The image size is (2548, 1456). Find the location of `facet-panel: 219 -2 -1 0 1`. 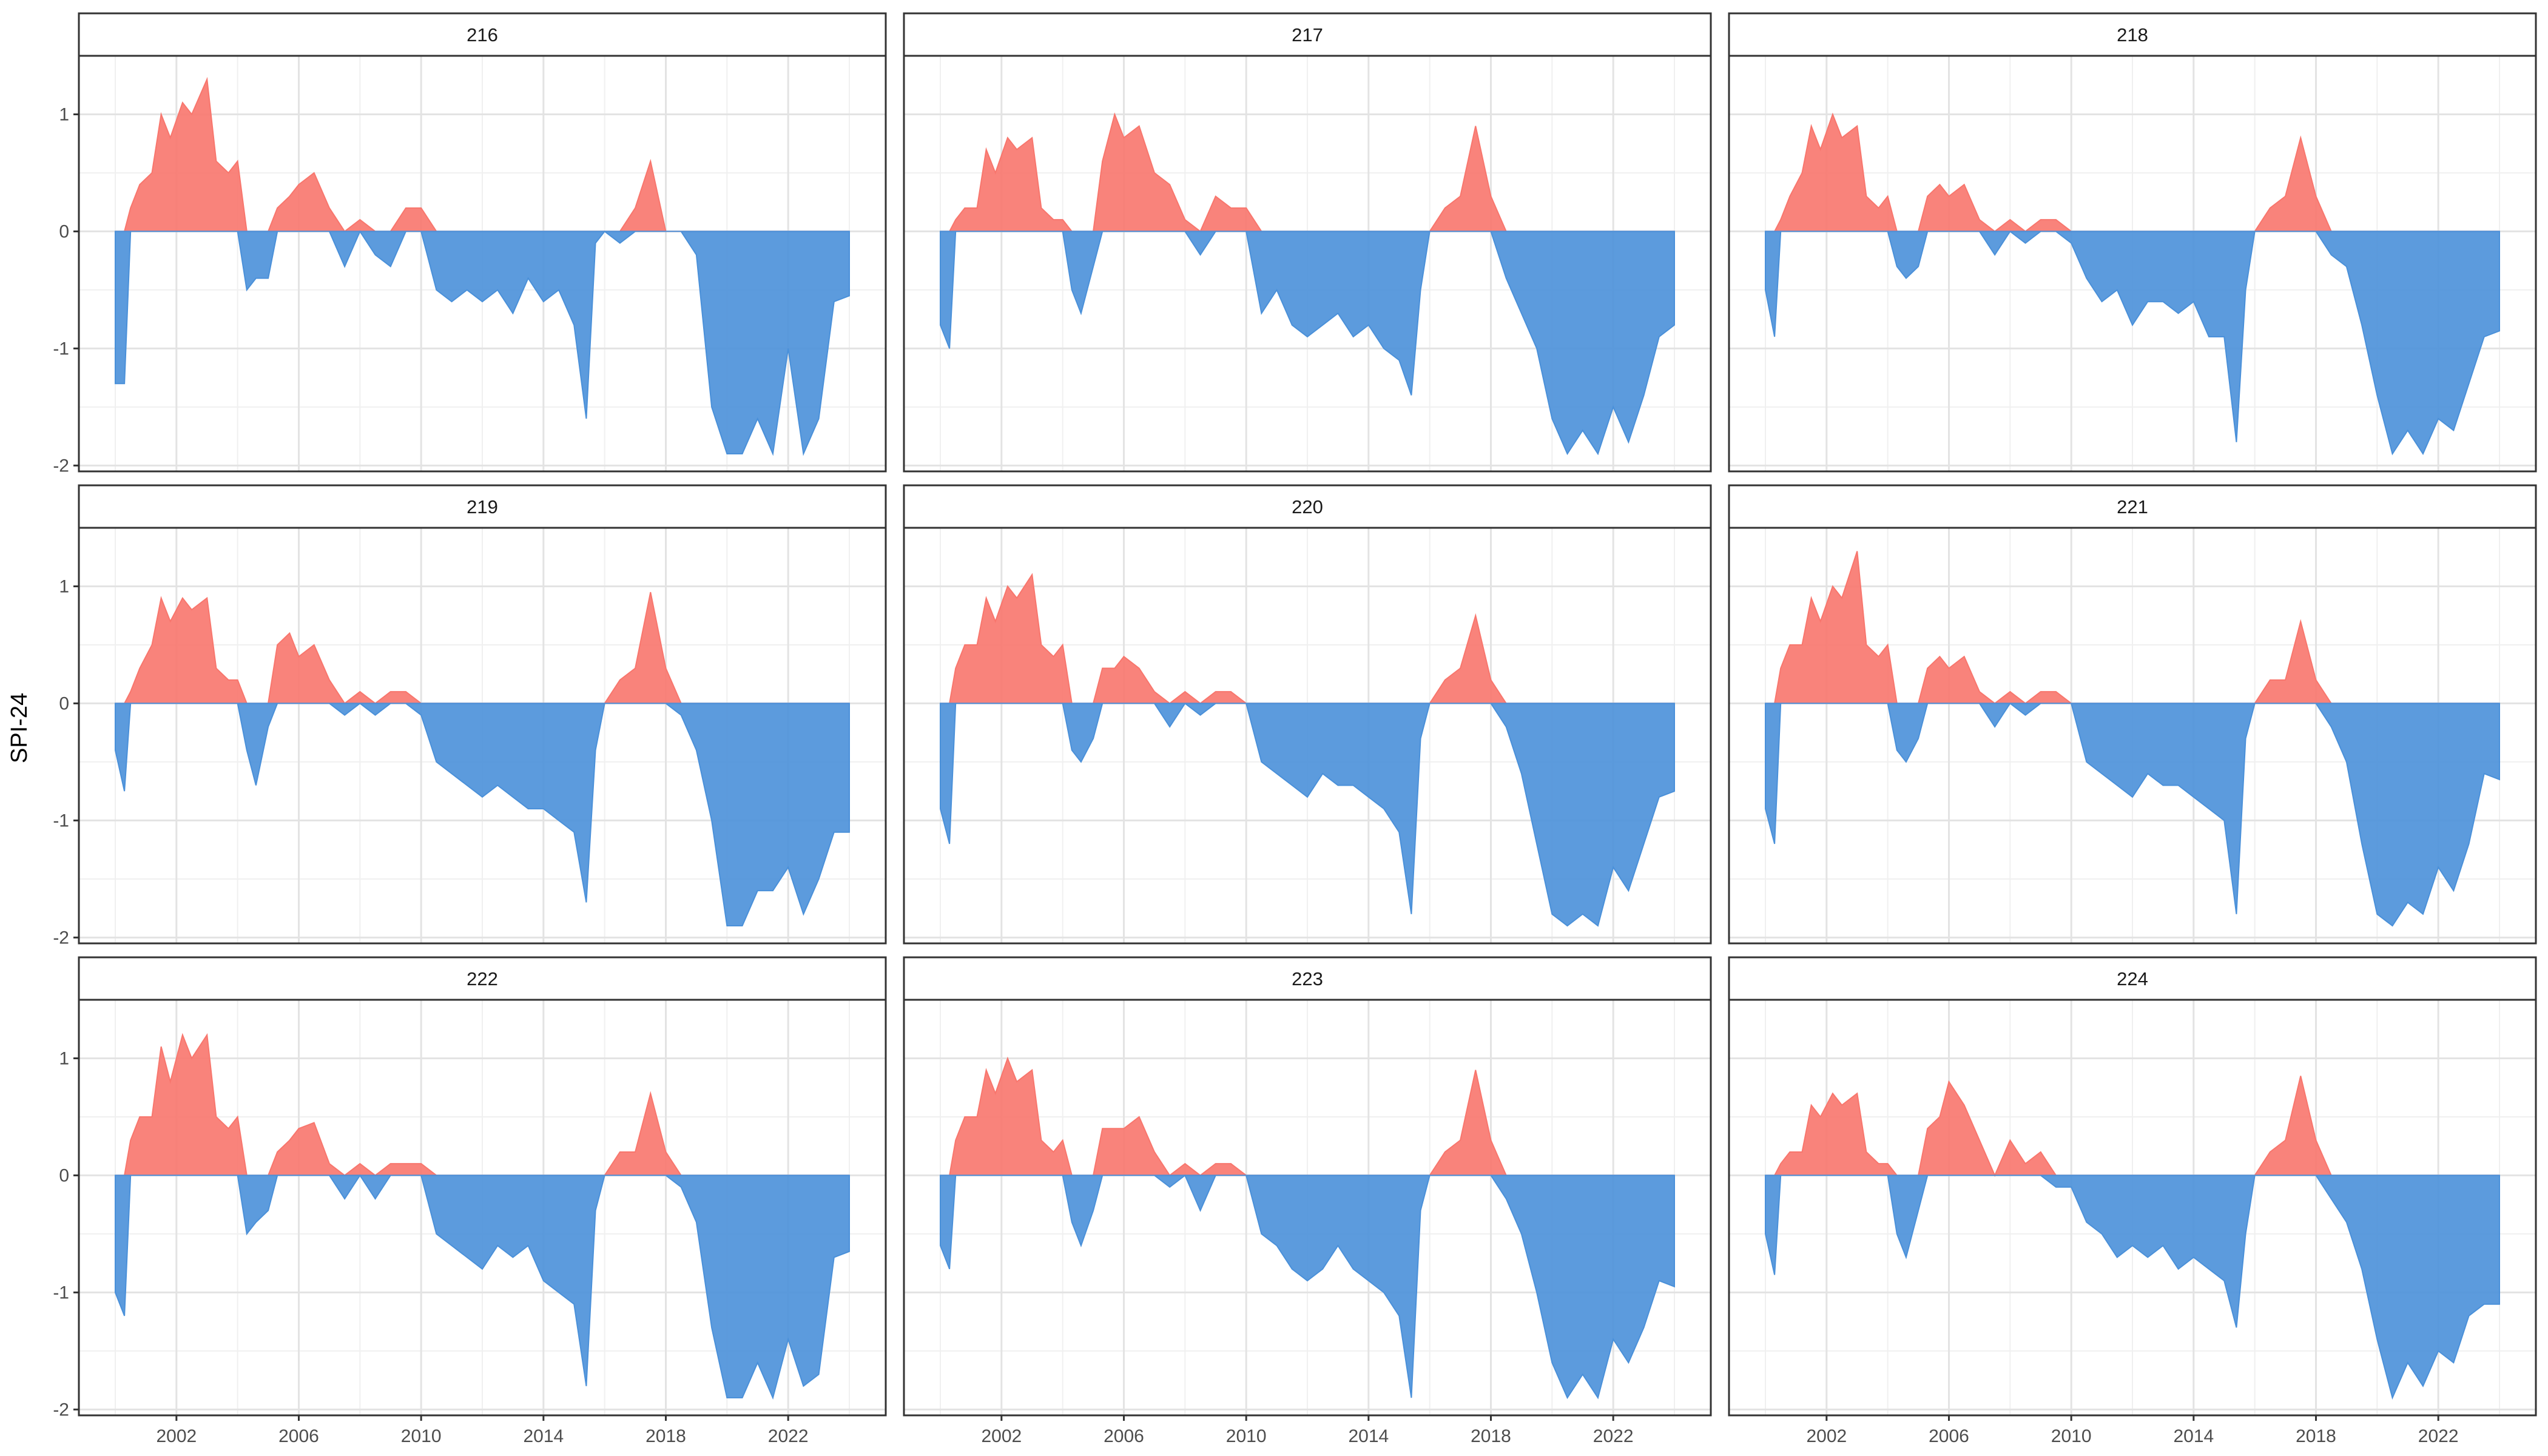

facet-panel: 219 -2 -1 0 1 is located at coordinates (470, 716).